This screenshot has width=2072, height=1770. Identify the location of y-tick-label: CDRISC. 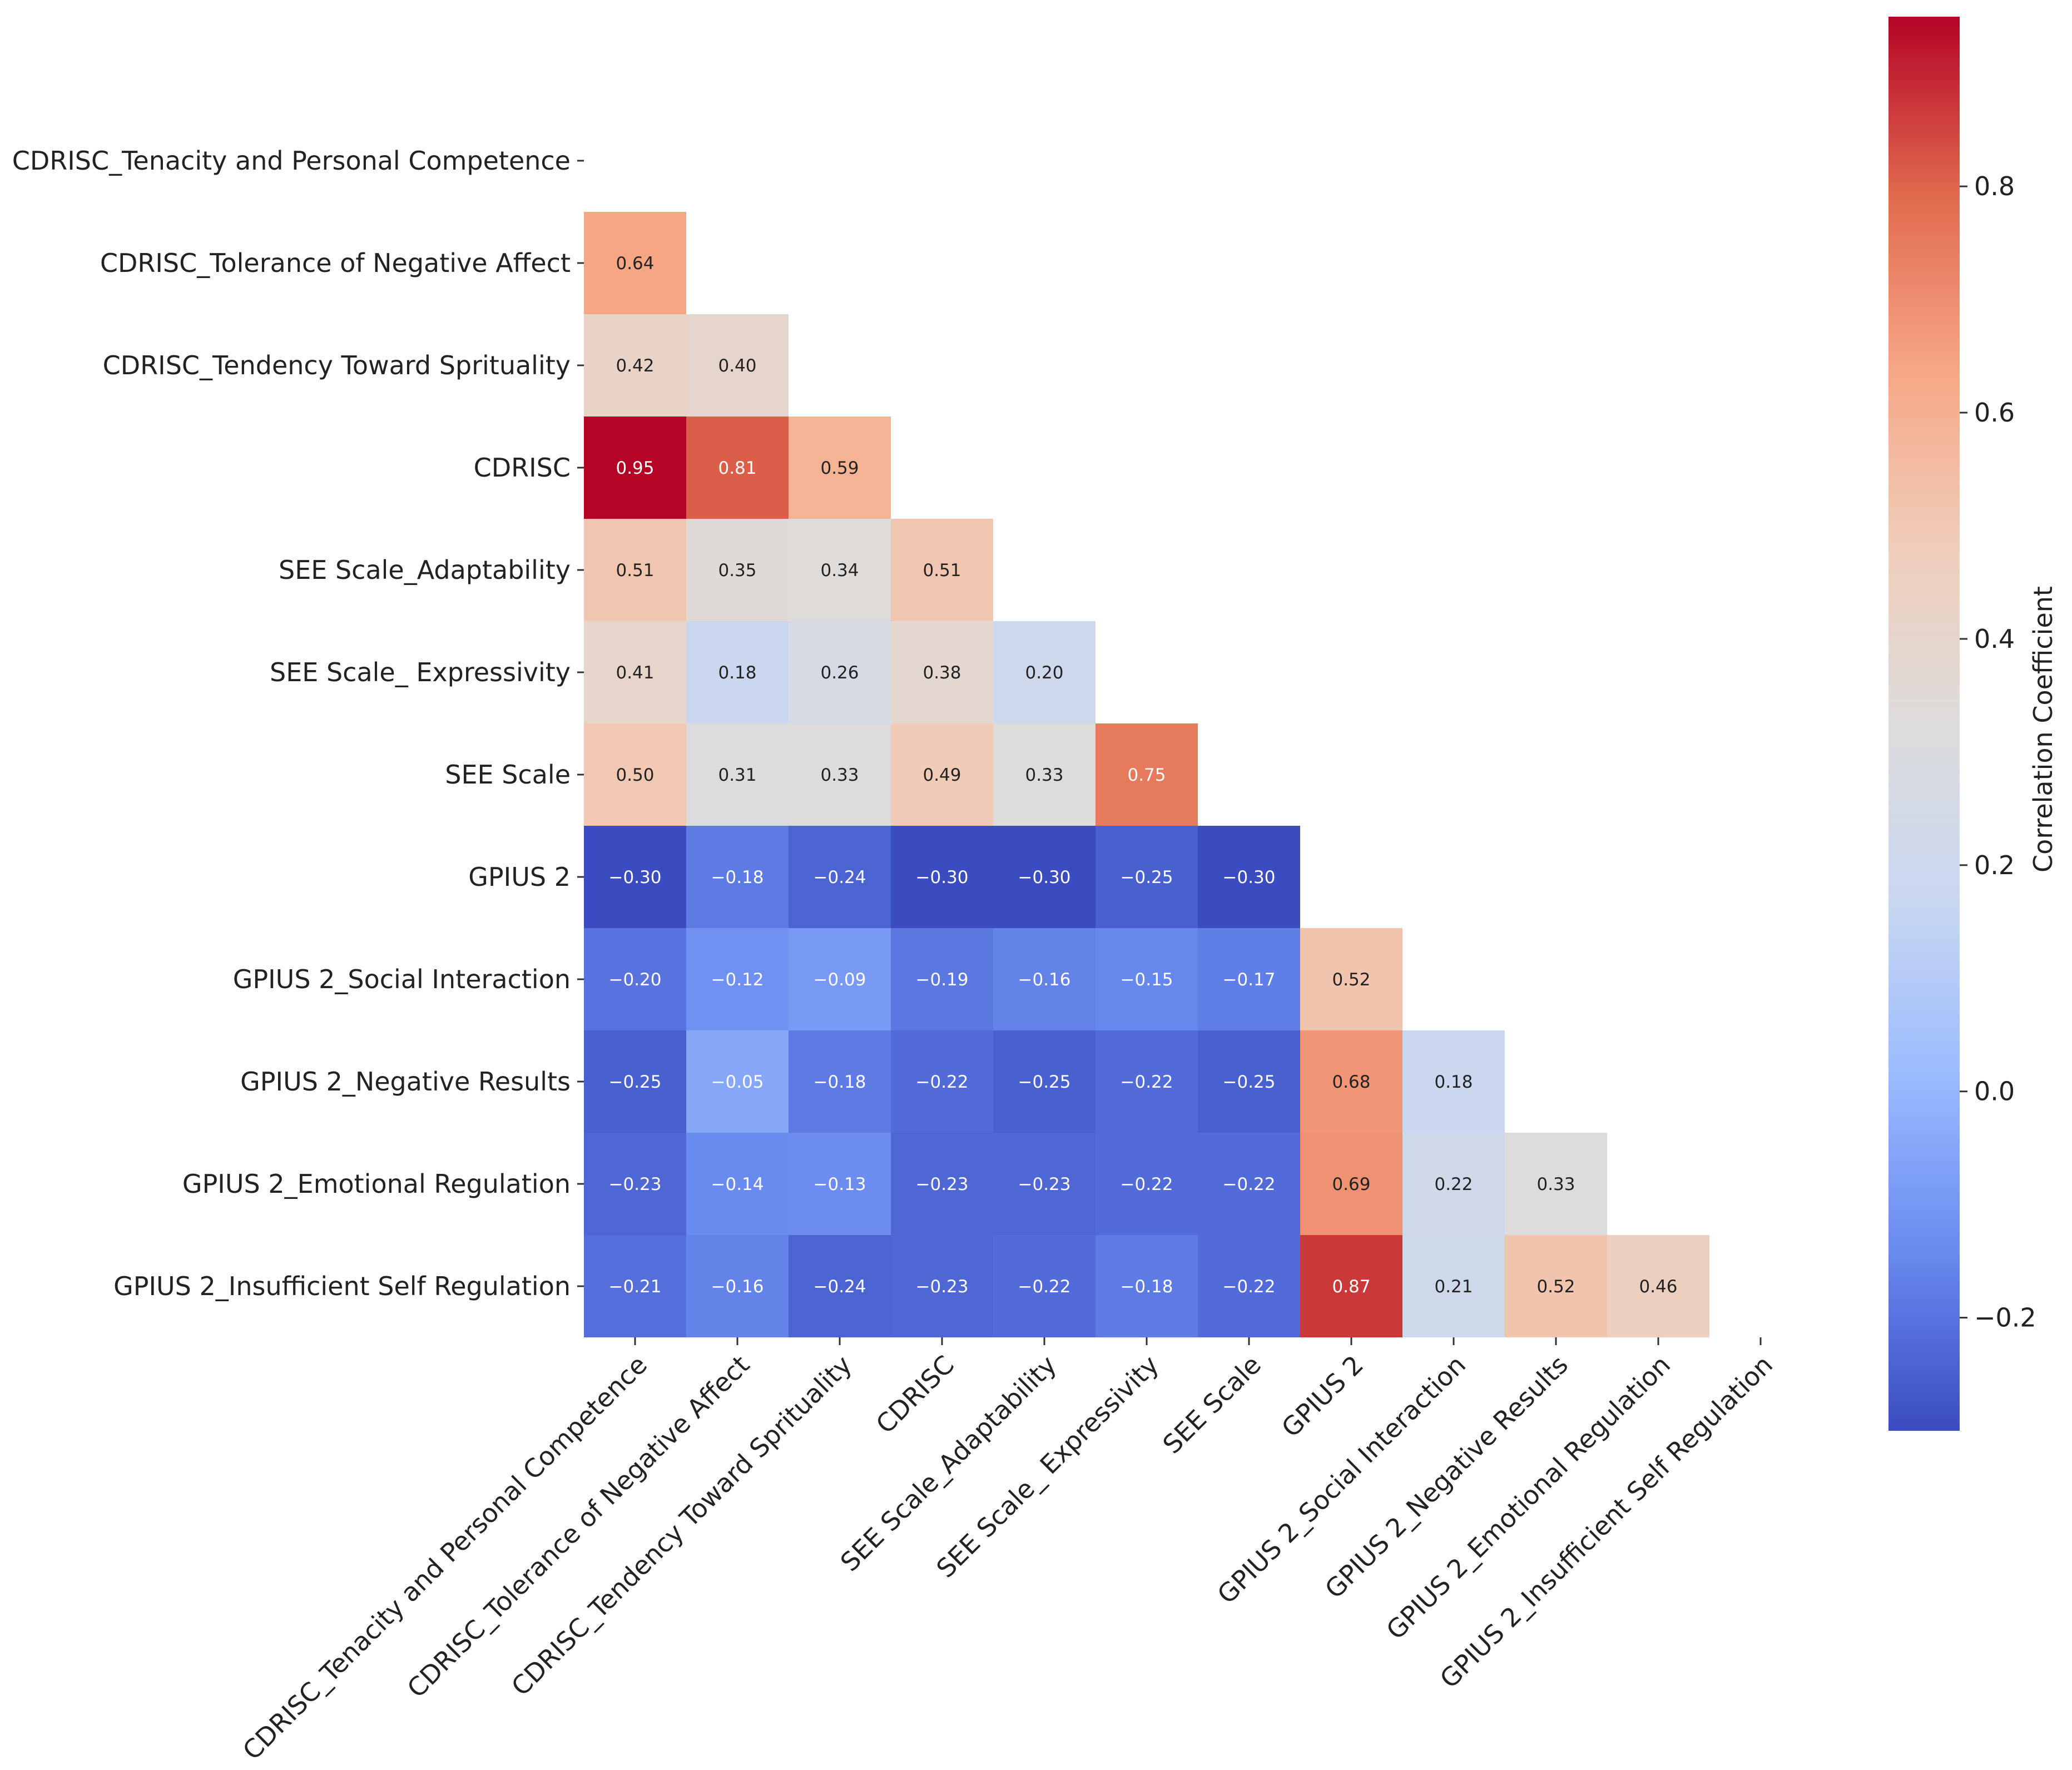
(522, 468).